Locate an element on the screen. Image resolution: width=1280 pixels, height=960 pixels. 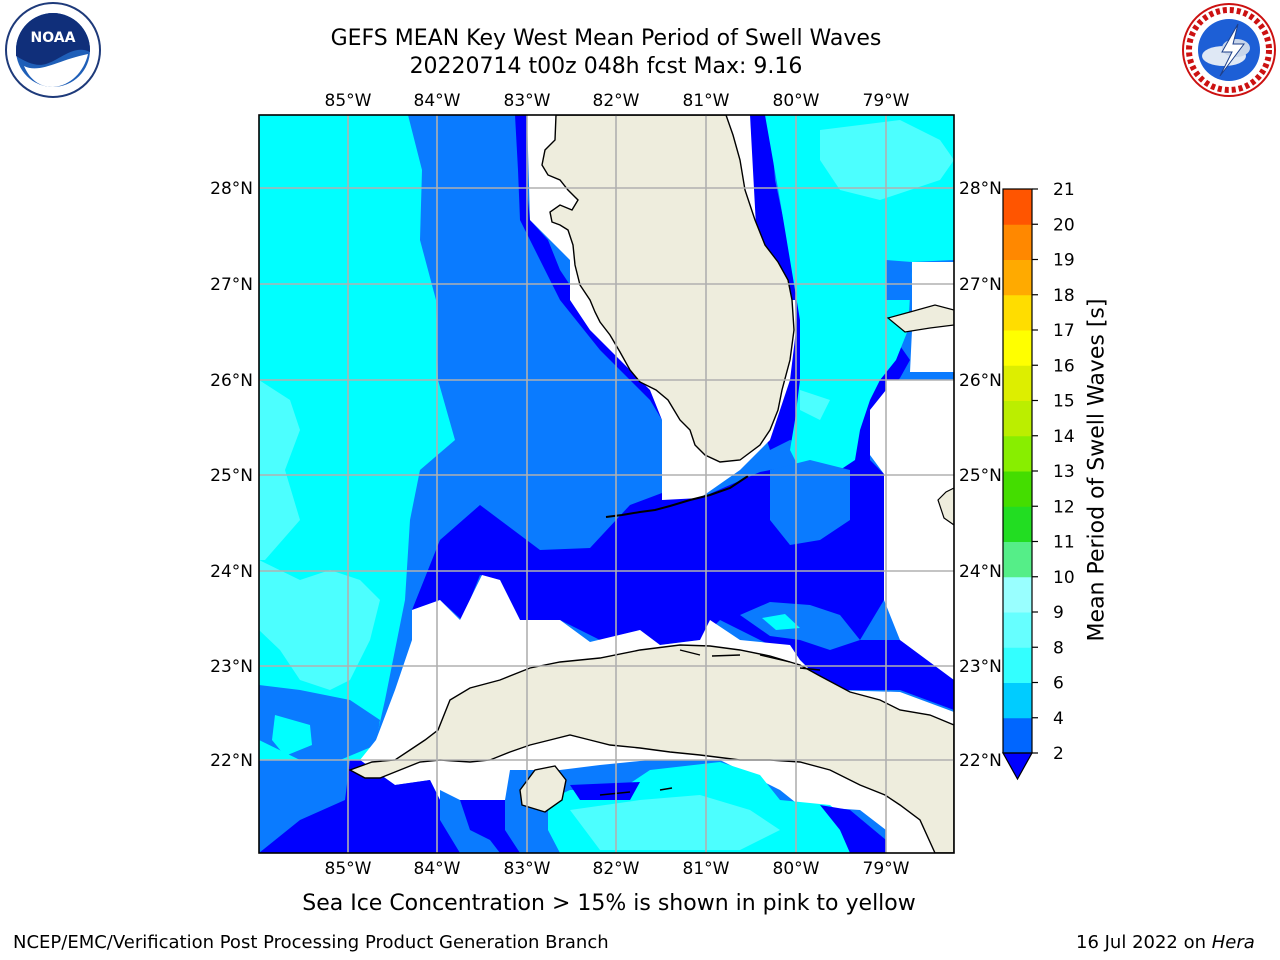
noaa-logo: NOAA is located at coordinates (53, 50).